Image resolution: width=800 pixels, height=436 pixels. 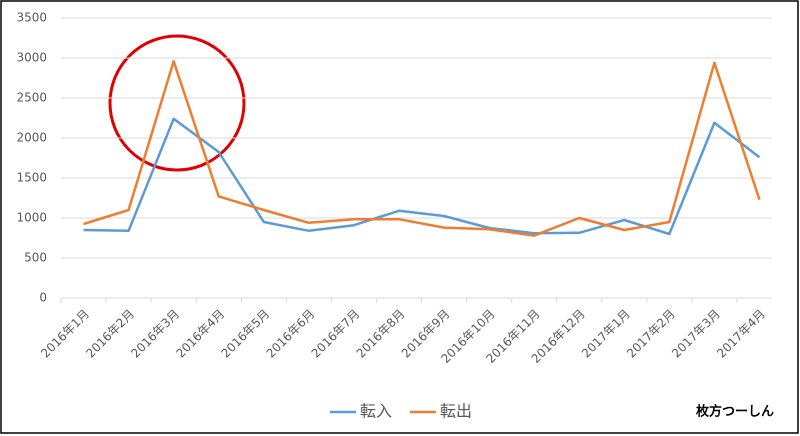 What do you see at coordinates (31, 218) in the screenshot?
I see `y-tick-label: 1000` at bounding box center [31, 218].